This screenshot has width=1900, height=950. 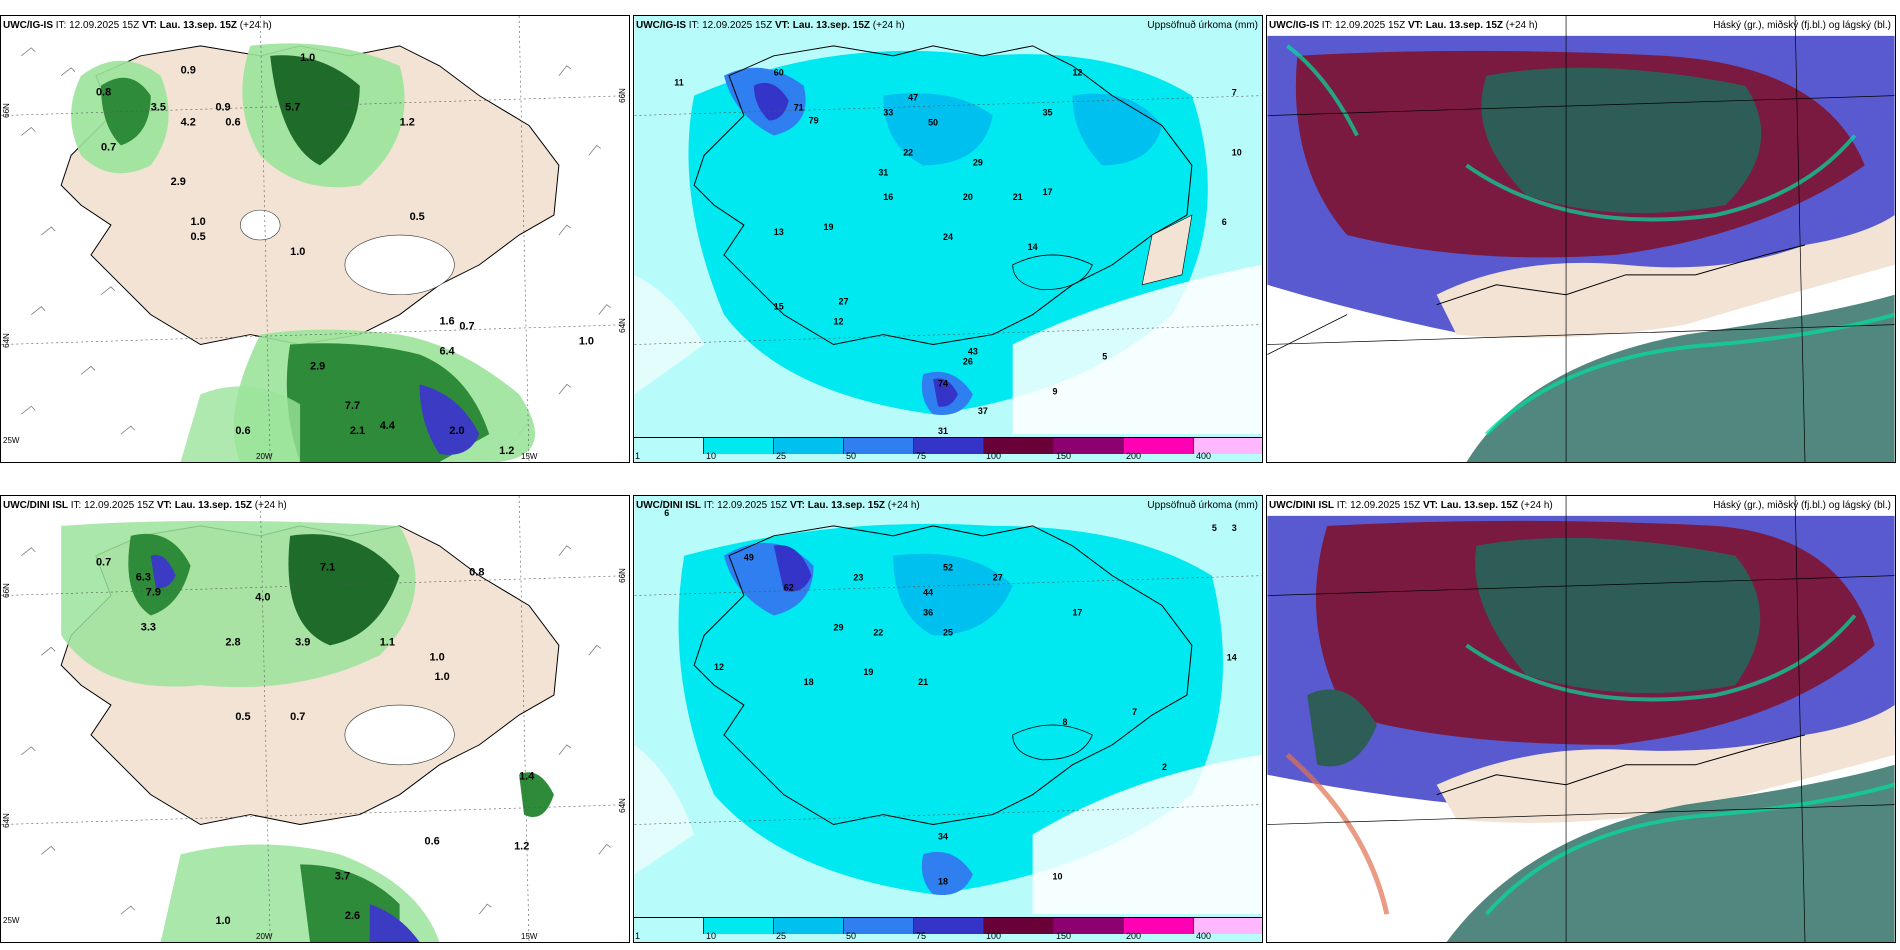 I want to click on precip-value: 3.3, so click(x=148, y=627).